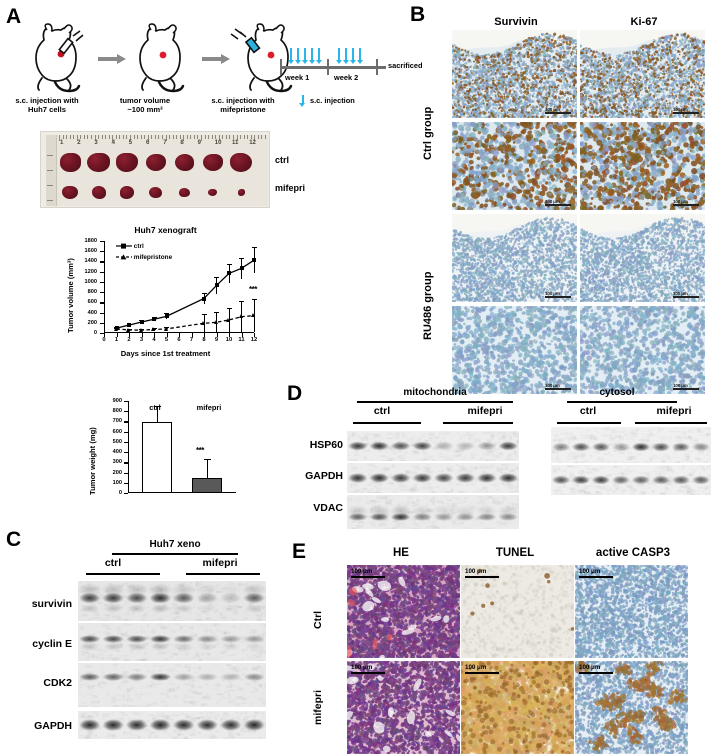 The width and height of the screenshot is (718, 755). Describe the element at coordinates (154, 340) in the screenshot. I see `growth-x-tick-label: 4` at that location.